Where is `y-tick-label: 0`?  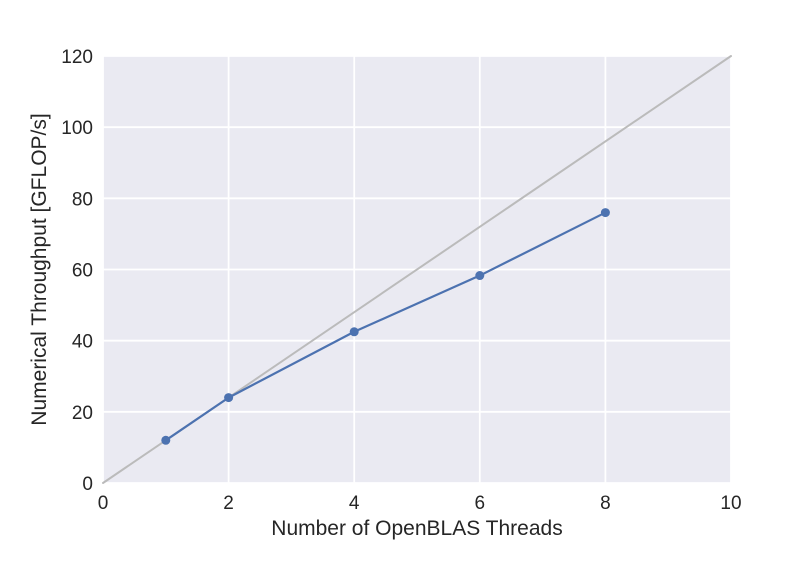
y-tick-label: 0 is located at coordinates (87, 484).